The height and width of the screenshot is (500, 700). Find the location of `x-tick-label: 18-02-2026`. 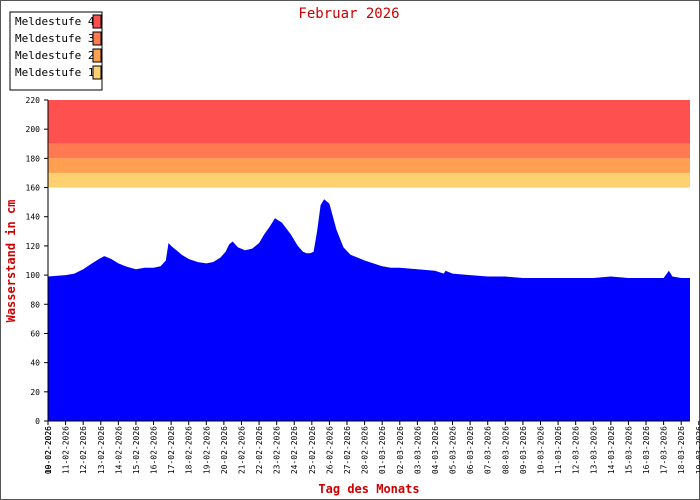

x-tick-label: 18-02-2026 is located at coordinates (189, 450).